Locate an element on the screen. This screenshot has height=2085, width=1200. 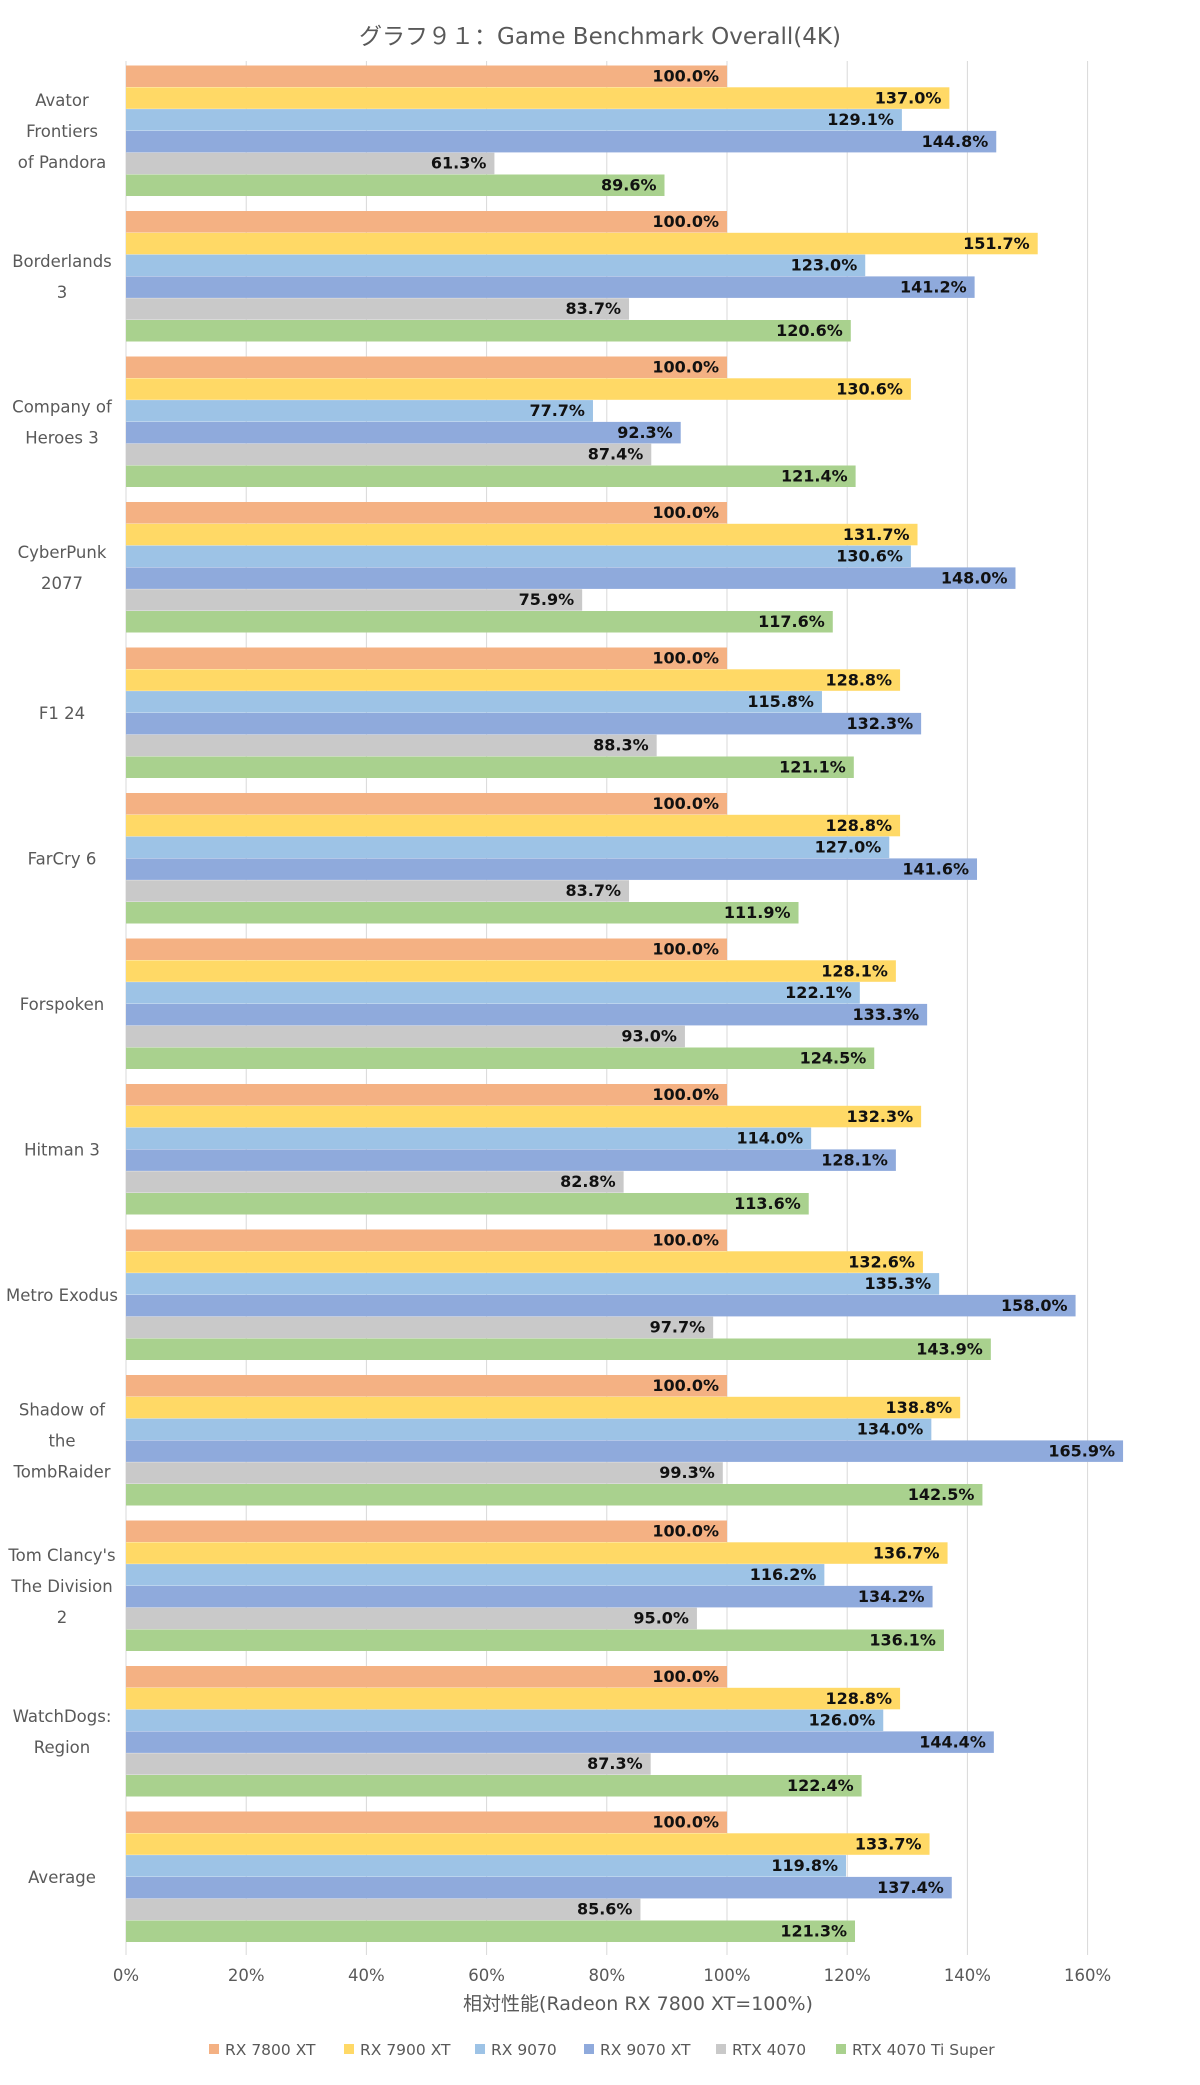
bar-value-label: 137.0% is located at coordinates (908, 97).